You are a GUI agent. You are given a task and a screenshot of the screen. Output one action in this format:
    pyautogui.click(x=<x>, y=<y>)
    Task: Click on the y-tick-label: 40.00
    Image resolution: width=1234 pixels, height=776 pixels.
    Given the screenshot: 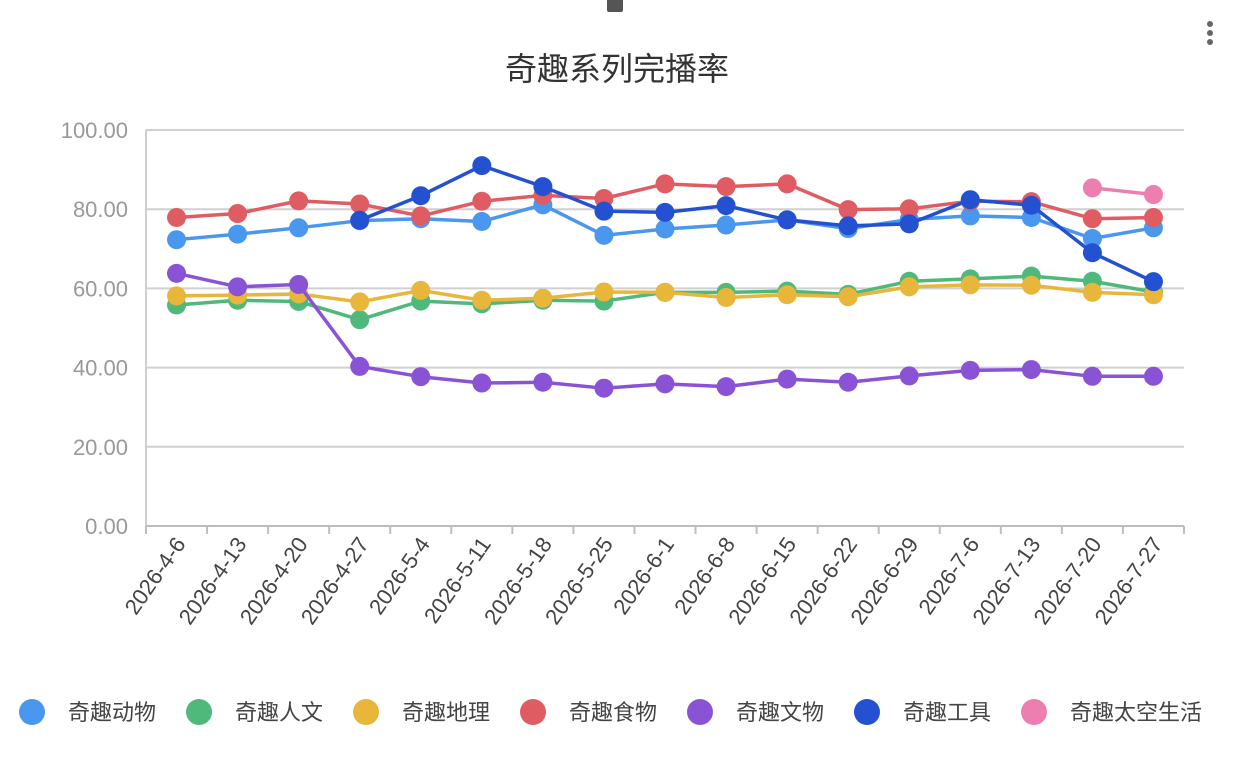 What is the action you would take?
    pyautogui.click(x=100, y=368)
    